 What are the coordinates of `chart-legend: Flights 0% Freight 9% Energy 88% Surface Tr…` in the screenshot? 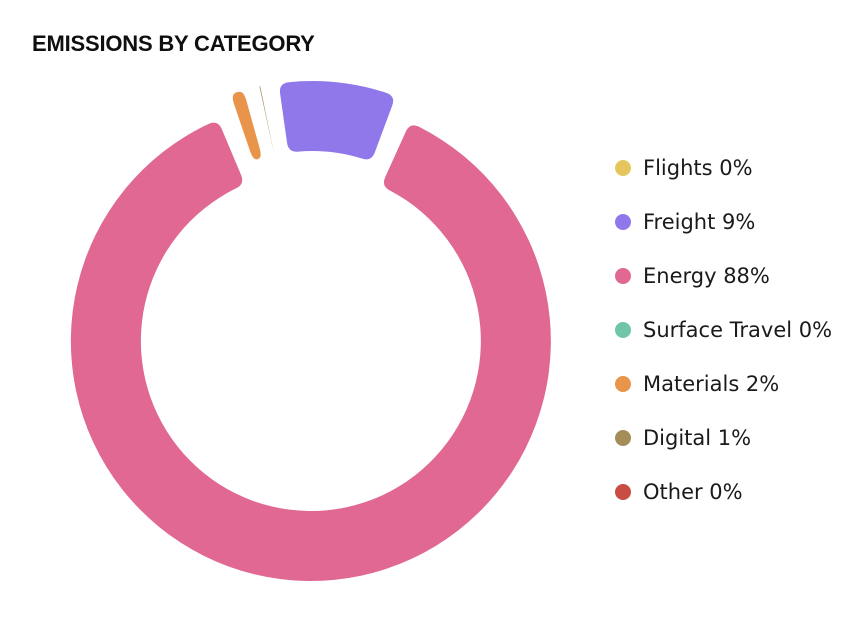 It's located at (723, 330).